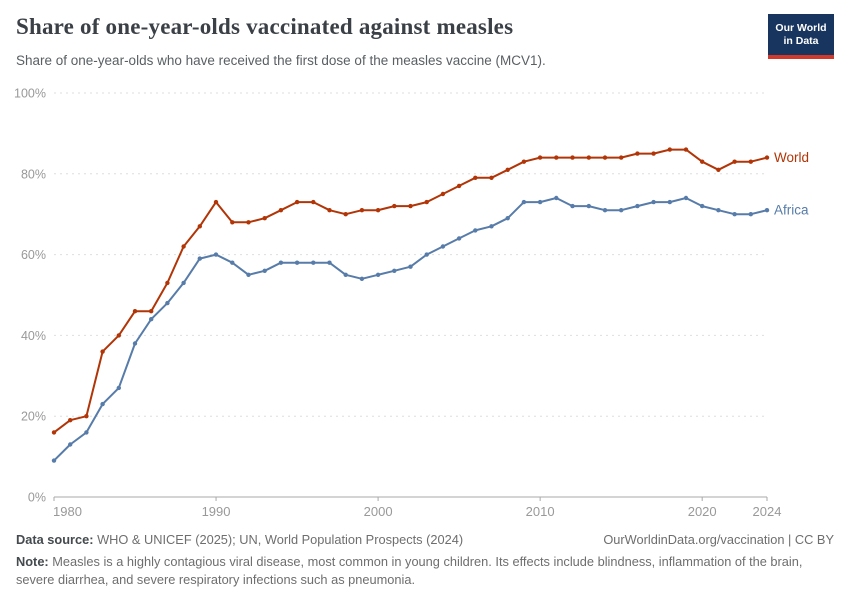 The width and height of the screenshot is (850, 600). Describe the element at coordinates (540, 511) in the screenshot. I see `x-tick-label: 2010` at that location.